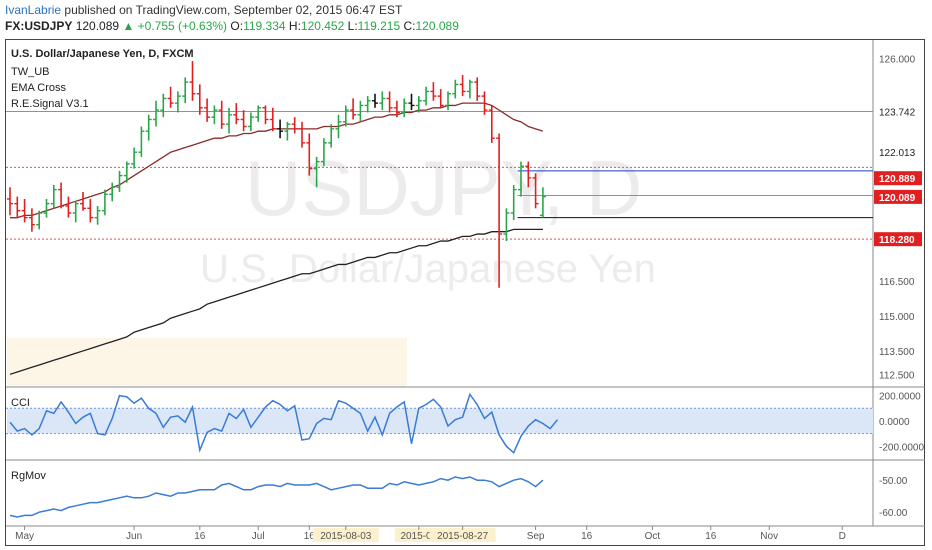  I want to click on time-tick-label: D, so click(842, 536).